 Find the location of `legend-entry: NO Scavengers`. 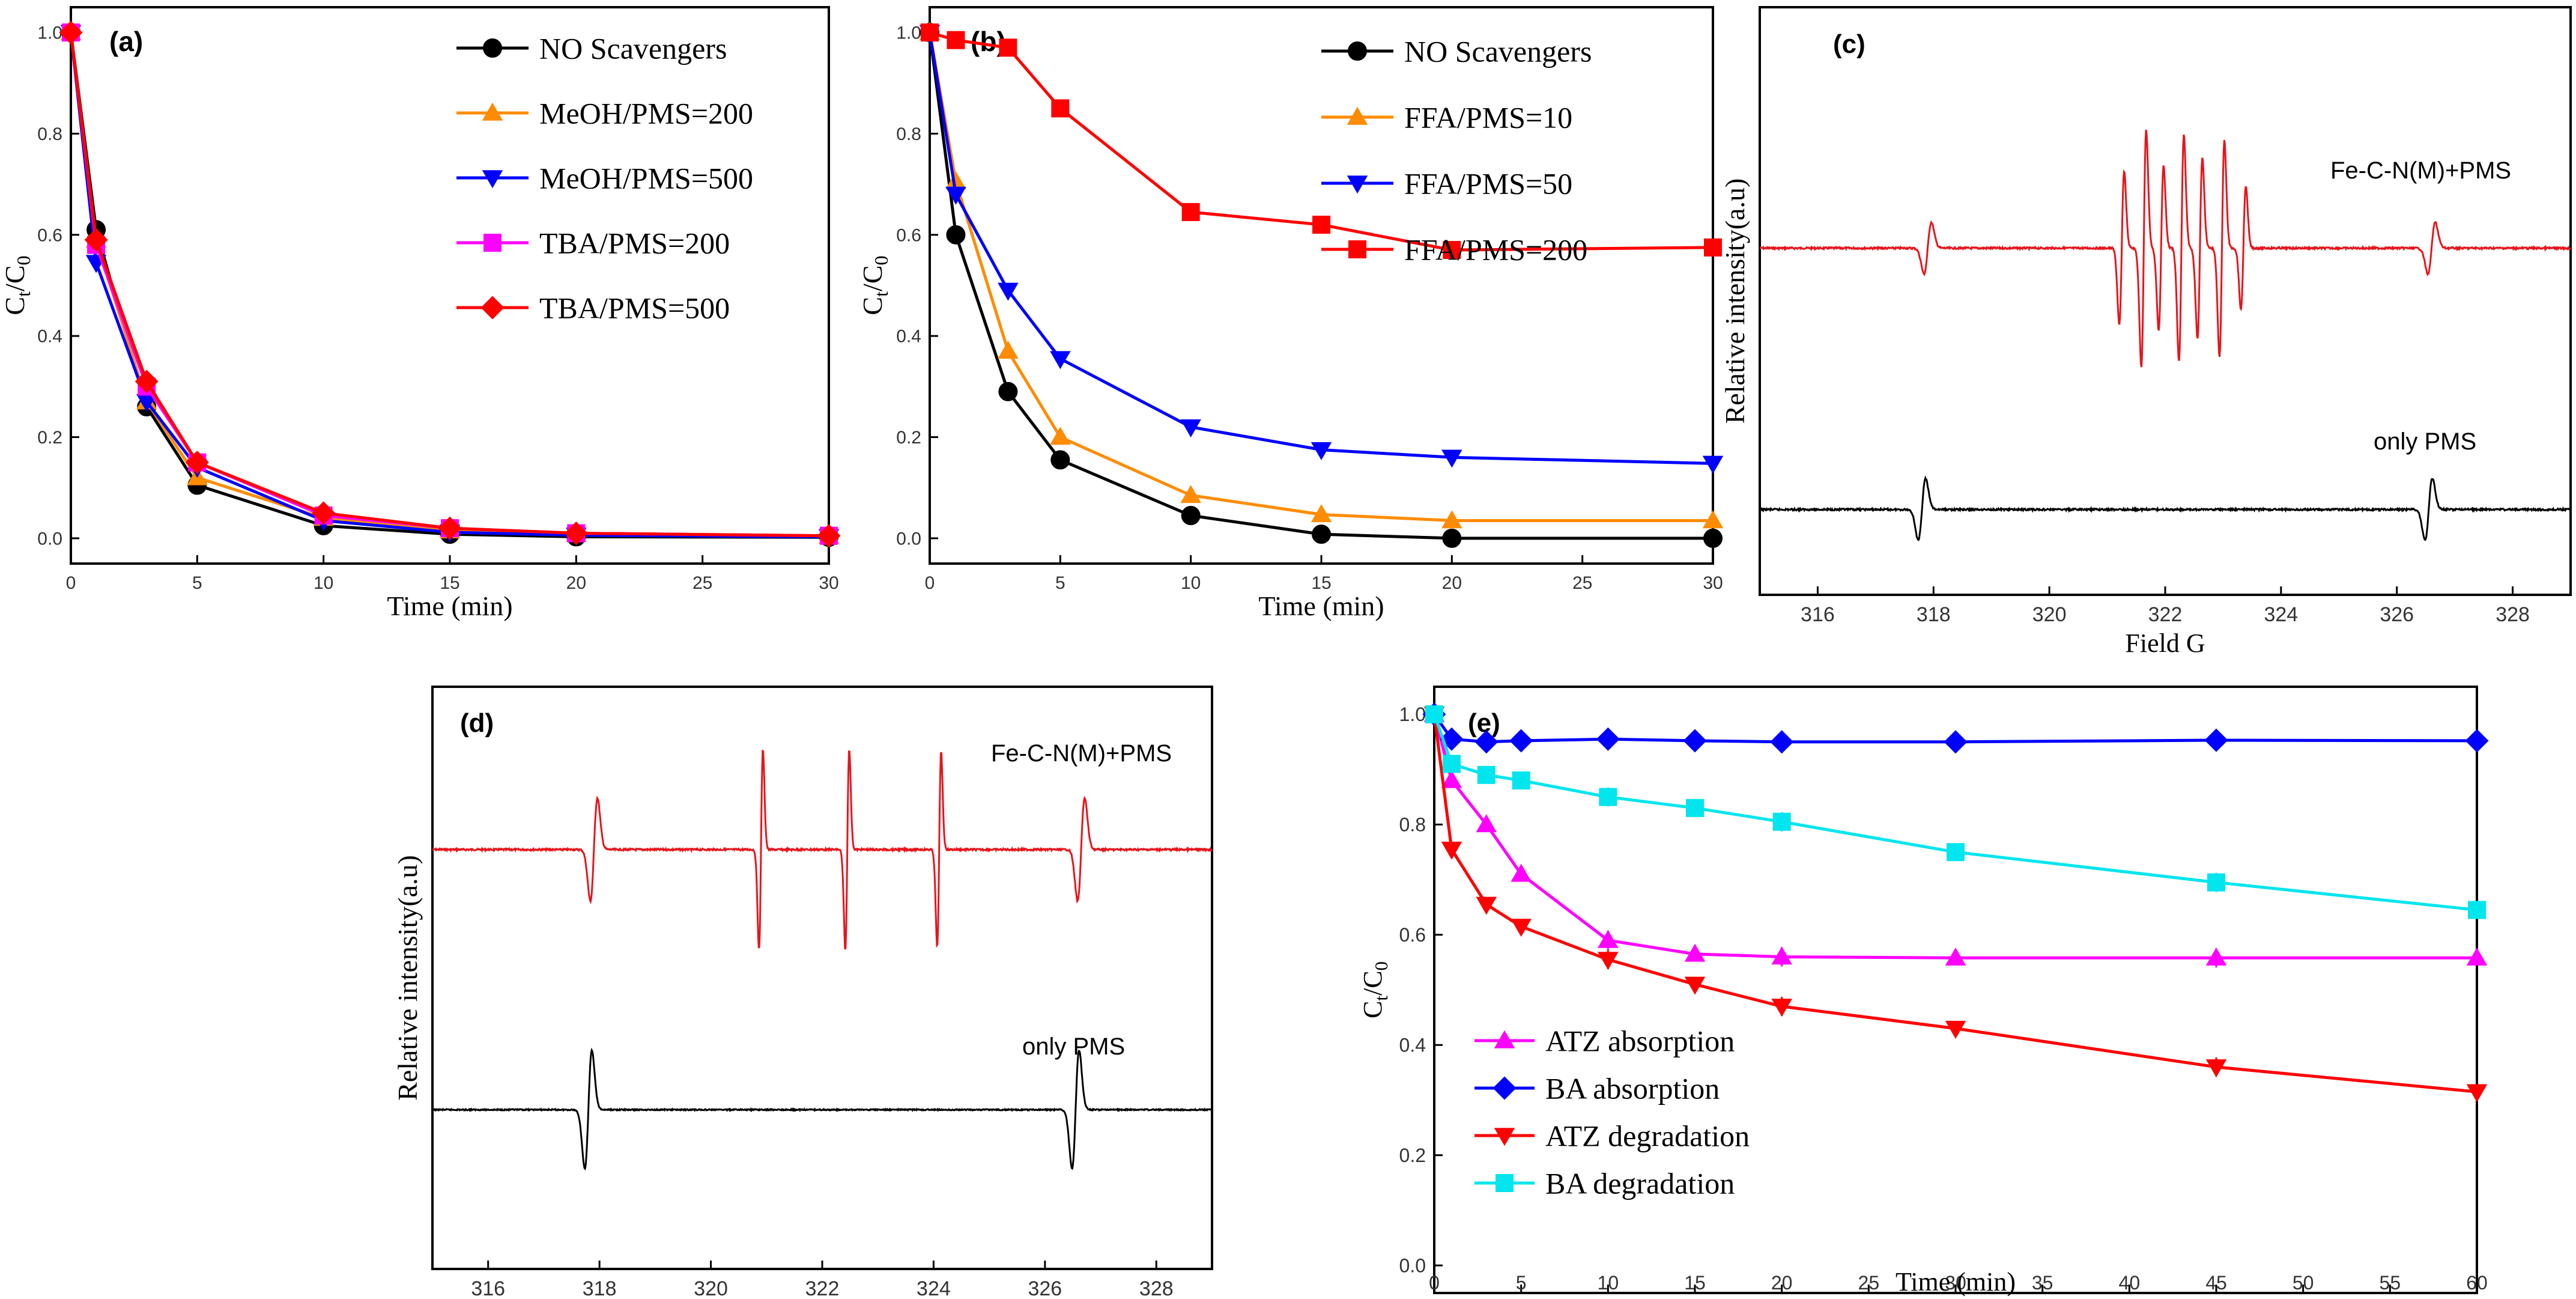

legend-entry: NO Scavengers is located at coordinates (633, 48).